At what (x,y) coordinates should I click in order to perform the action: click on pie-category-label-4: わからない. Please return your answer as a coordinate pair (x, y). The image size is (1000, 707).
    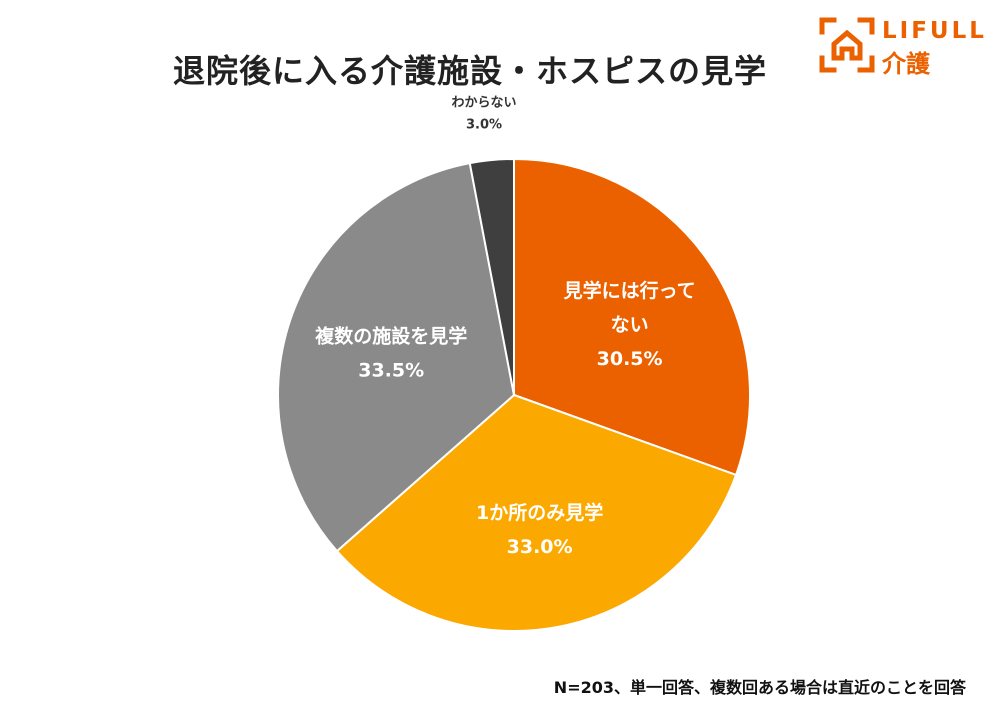
    Looking at the image, I should click on (483, 103).